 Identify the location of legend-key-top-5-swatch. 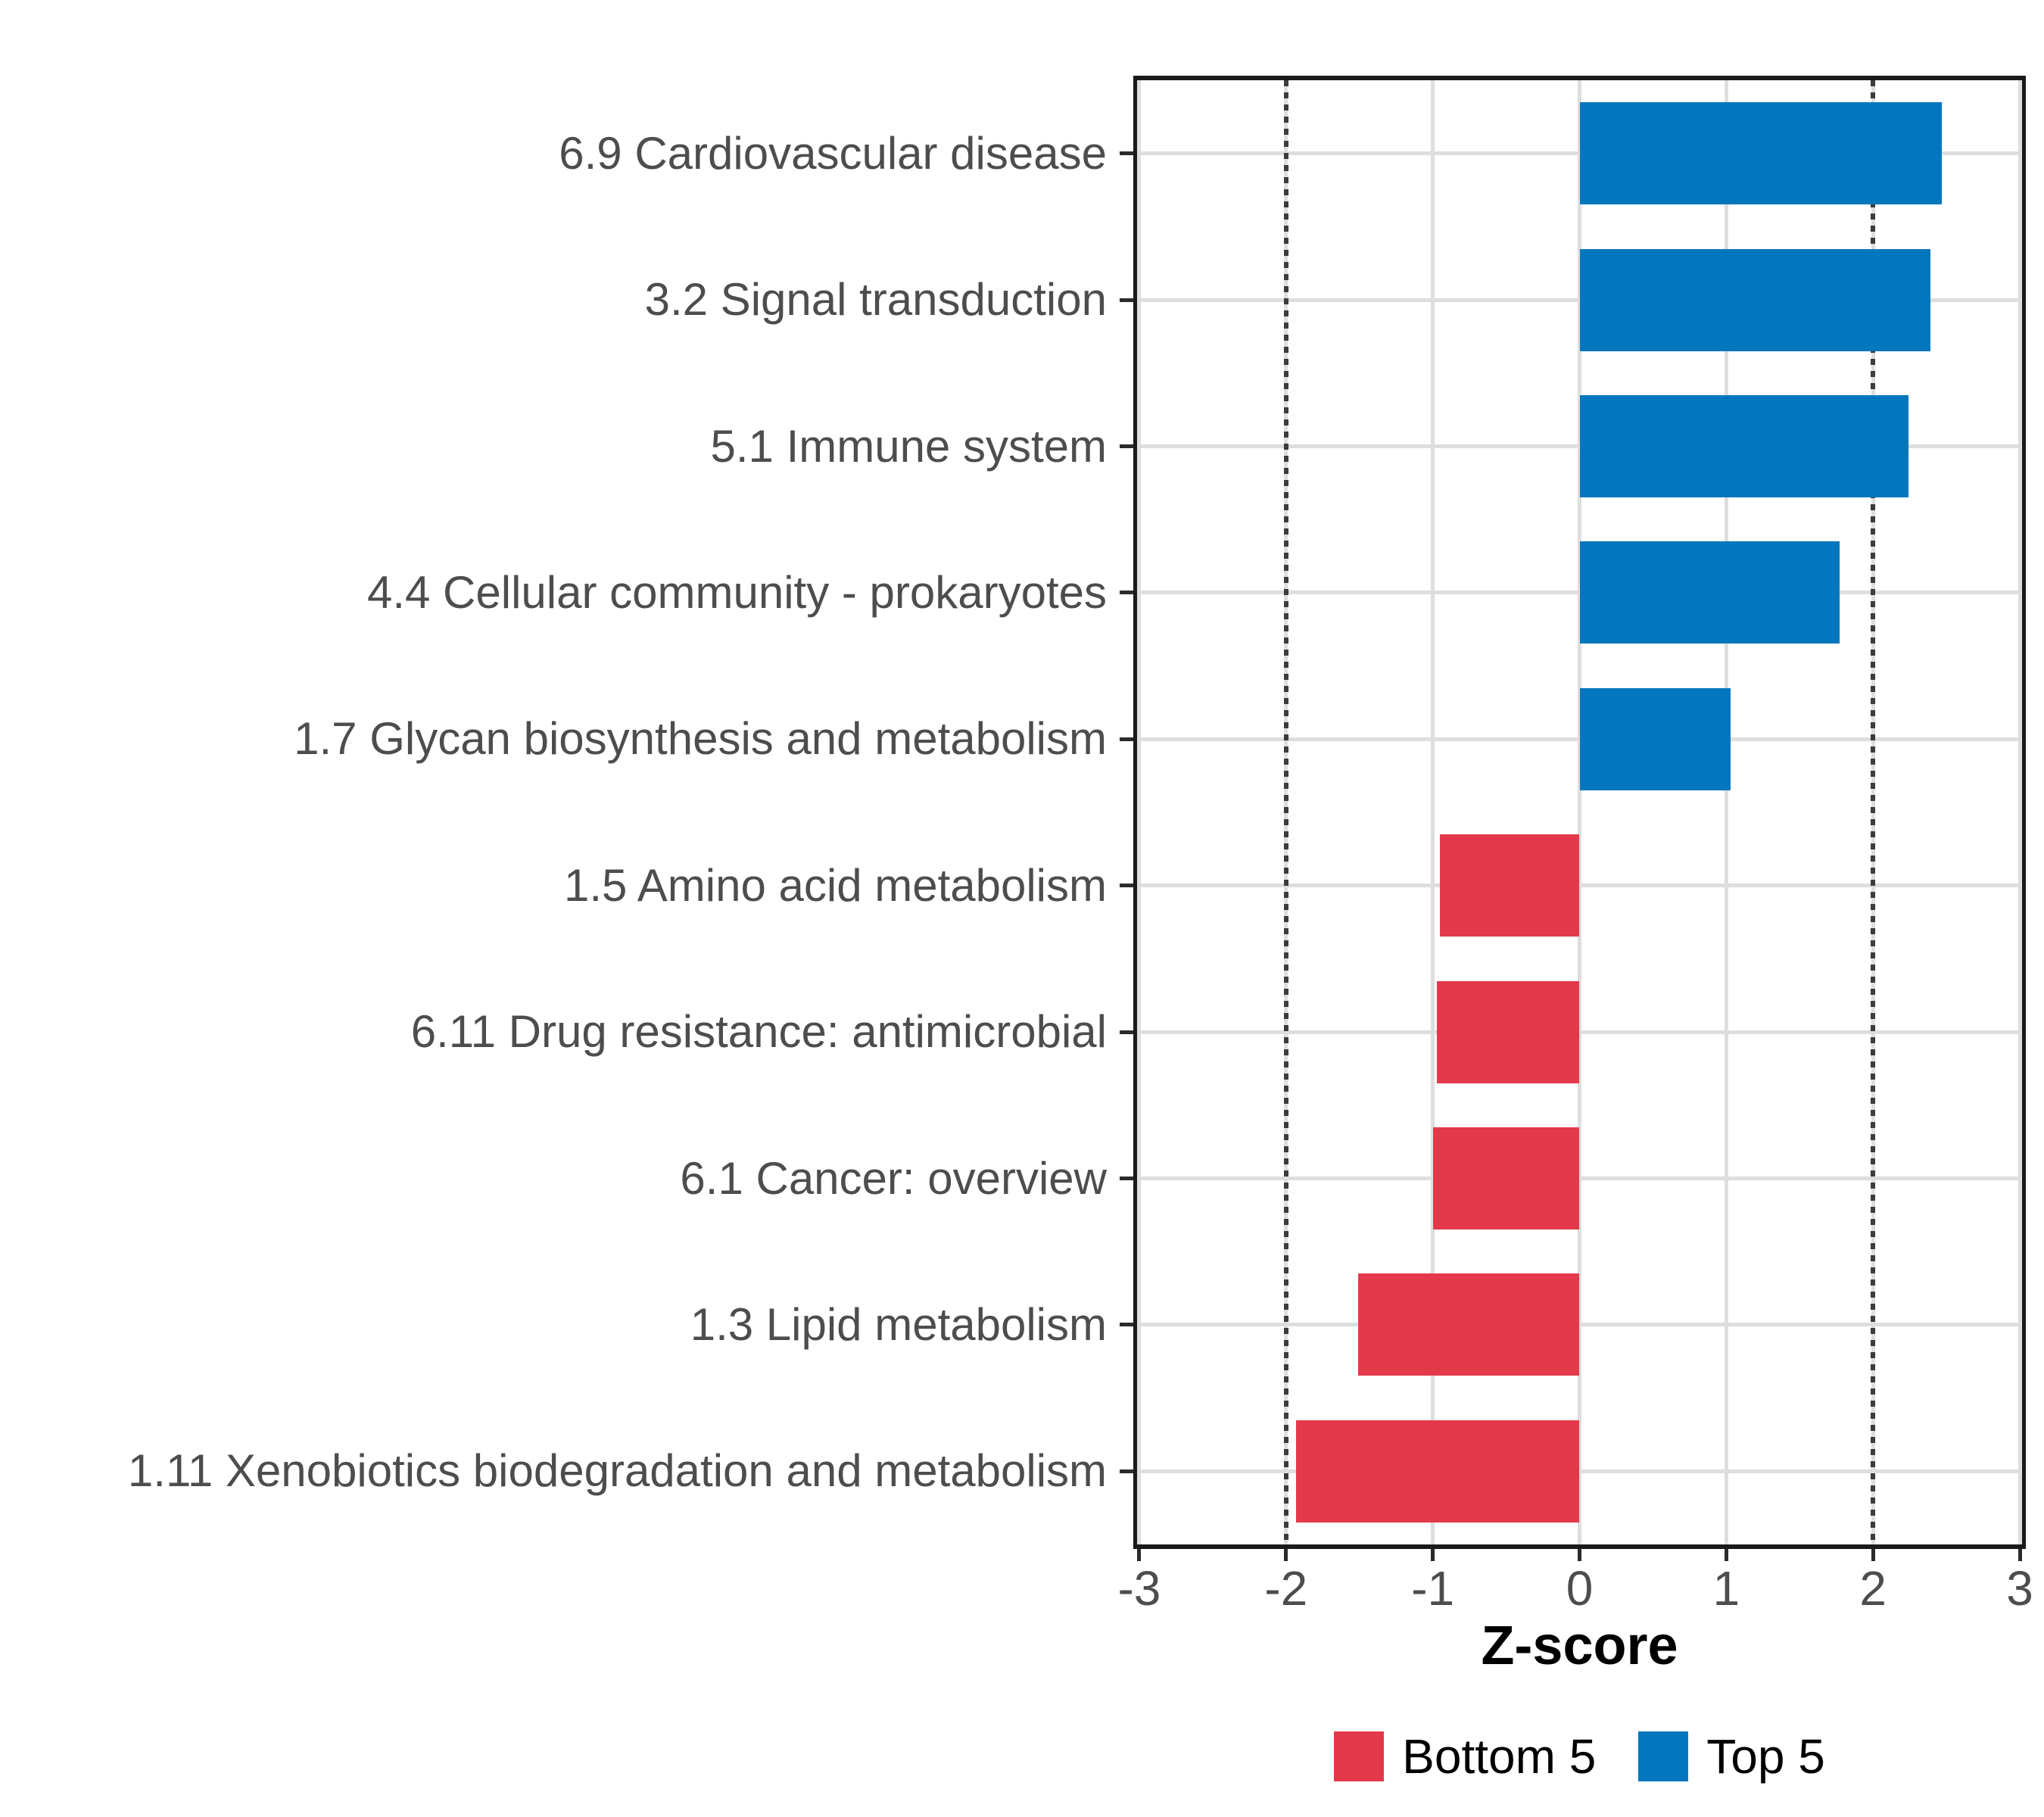
(1663, 1756).